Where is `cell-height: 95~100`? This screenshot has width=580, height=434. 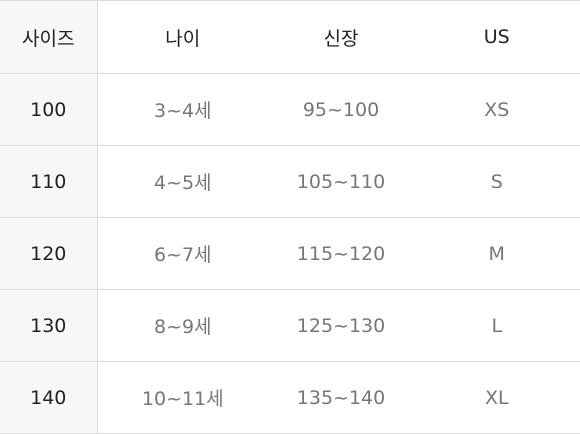
cell-height: 95~100 is located at coordinates (341, 109).